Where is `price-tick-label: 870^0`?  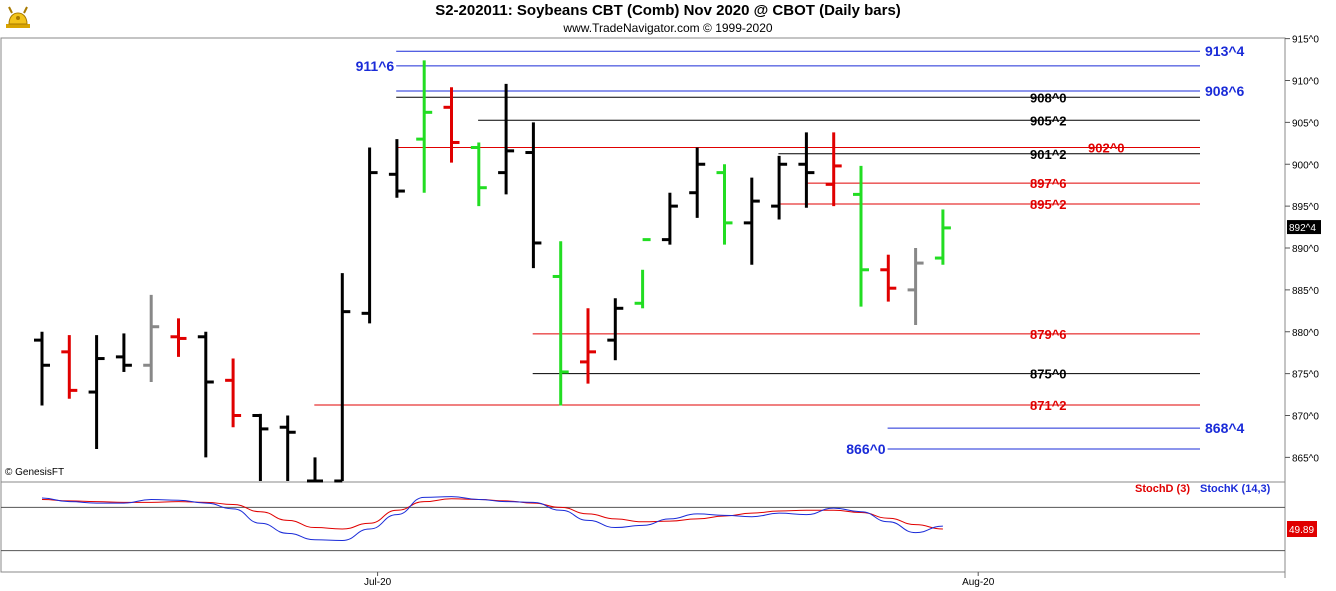
price-tick-label: 870^0 is located at coordinates (1305, 417).